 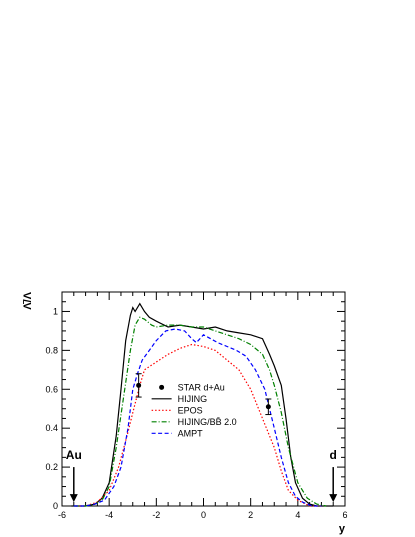 I want to click on legend-label: STAR d+Au, so click(x=201, y=387).